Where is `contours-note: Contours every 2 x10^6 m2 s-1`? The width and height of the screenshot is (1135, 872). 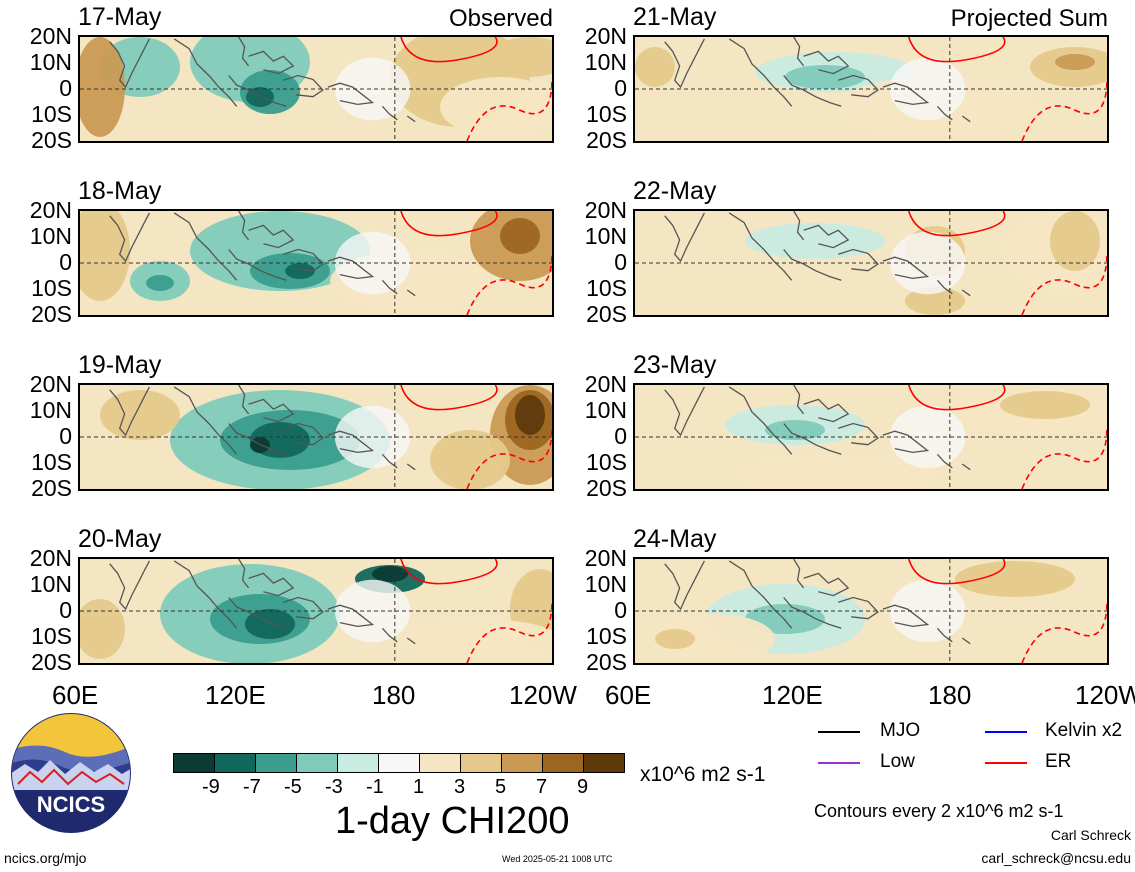
contours-note: Contours every 2 x10^6 m2 s-1 is located at coordinates (939, 811).